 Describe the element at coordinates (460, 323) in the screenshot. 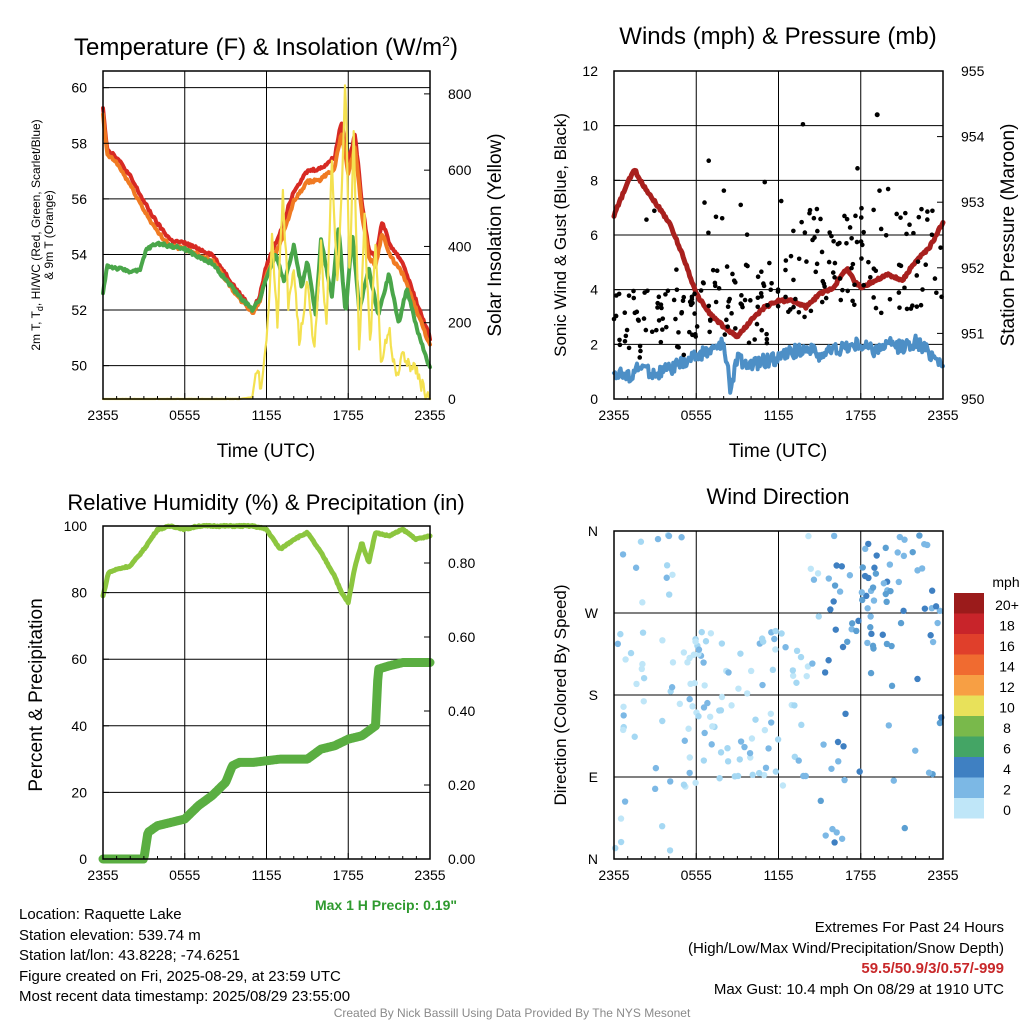

I see `right-tick-label: 200` at that location.